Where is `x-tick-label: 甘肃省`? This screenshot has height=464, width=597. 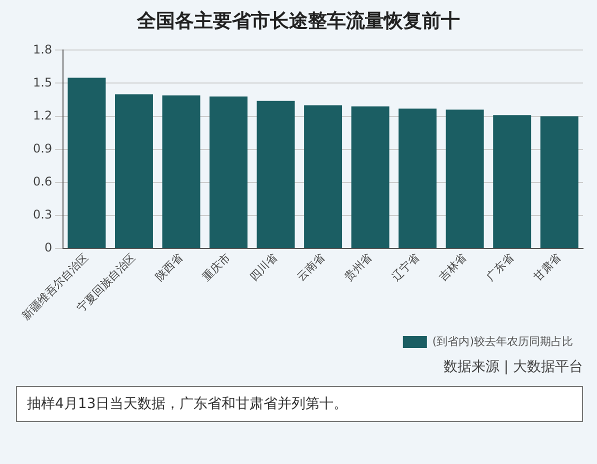
x-tick-label: 甘肃省 is located at coordinates (547, 267).